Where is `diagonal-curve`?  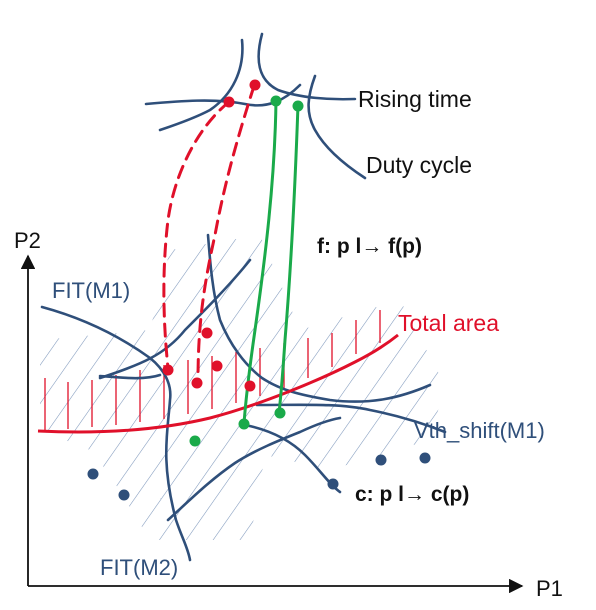 diagonal-curve is located at coordinates (175, 319).